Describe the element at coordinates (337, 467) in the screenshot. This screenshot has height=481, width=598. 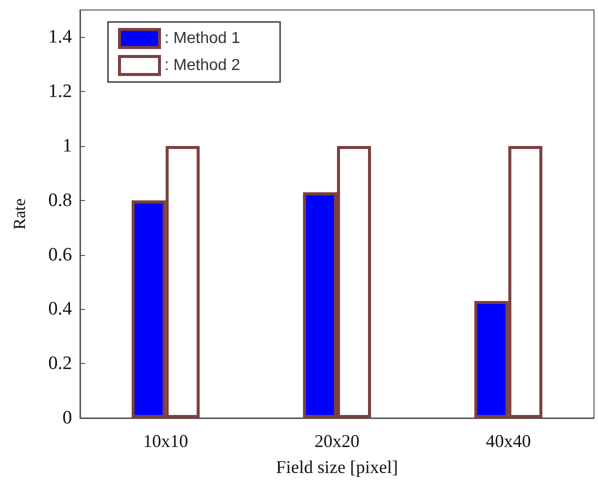
I see `x-axis-title: Field size [pixel]` at that location.